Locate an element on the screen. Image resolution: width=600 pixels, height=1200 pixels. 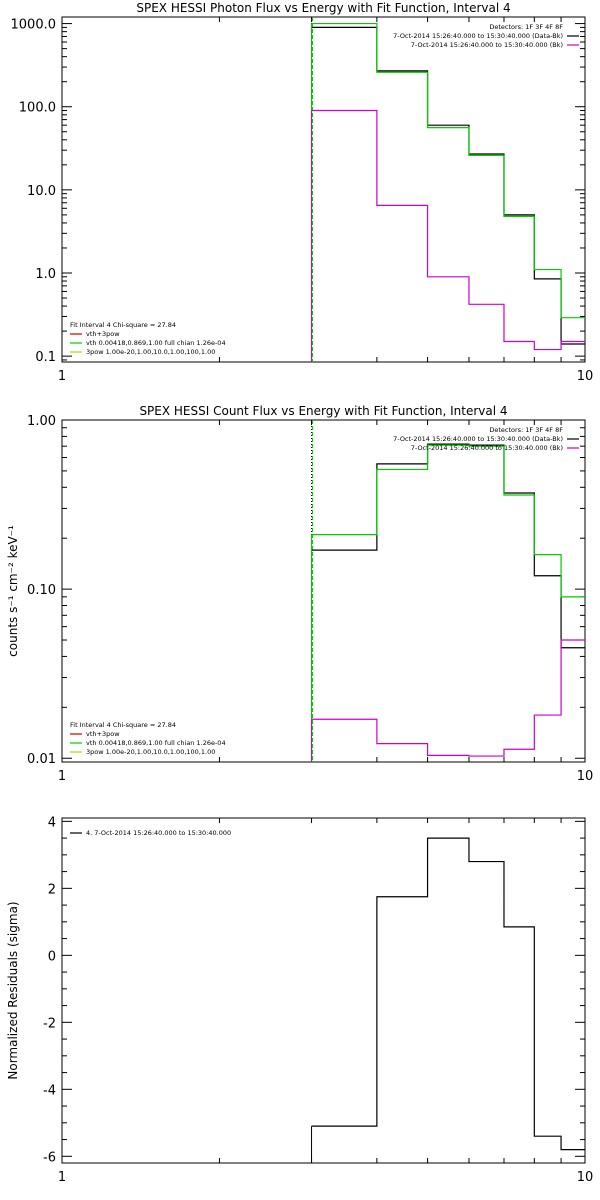
y-tick-label: 0.10 is located at coordinates (41, 590).